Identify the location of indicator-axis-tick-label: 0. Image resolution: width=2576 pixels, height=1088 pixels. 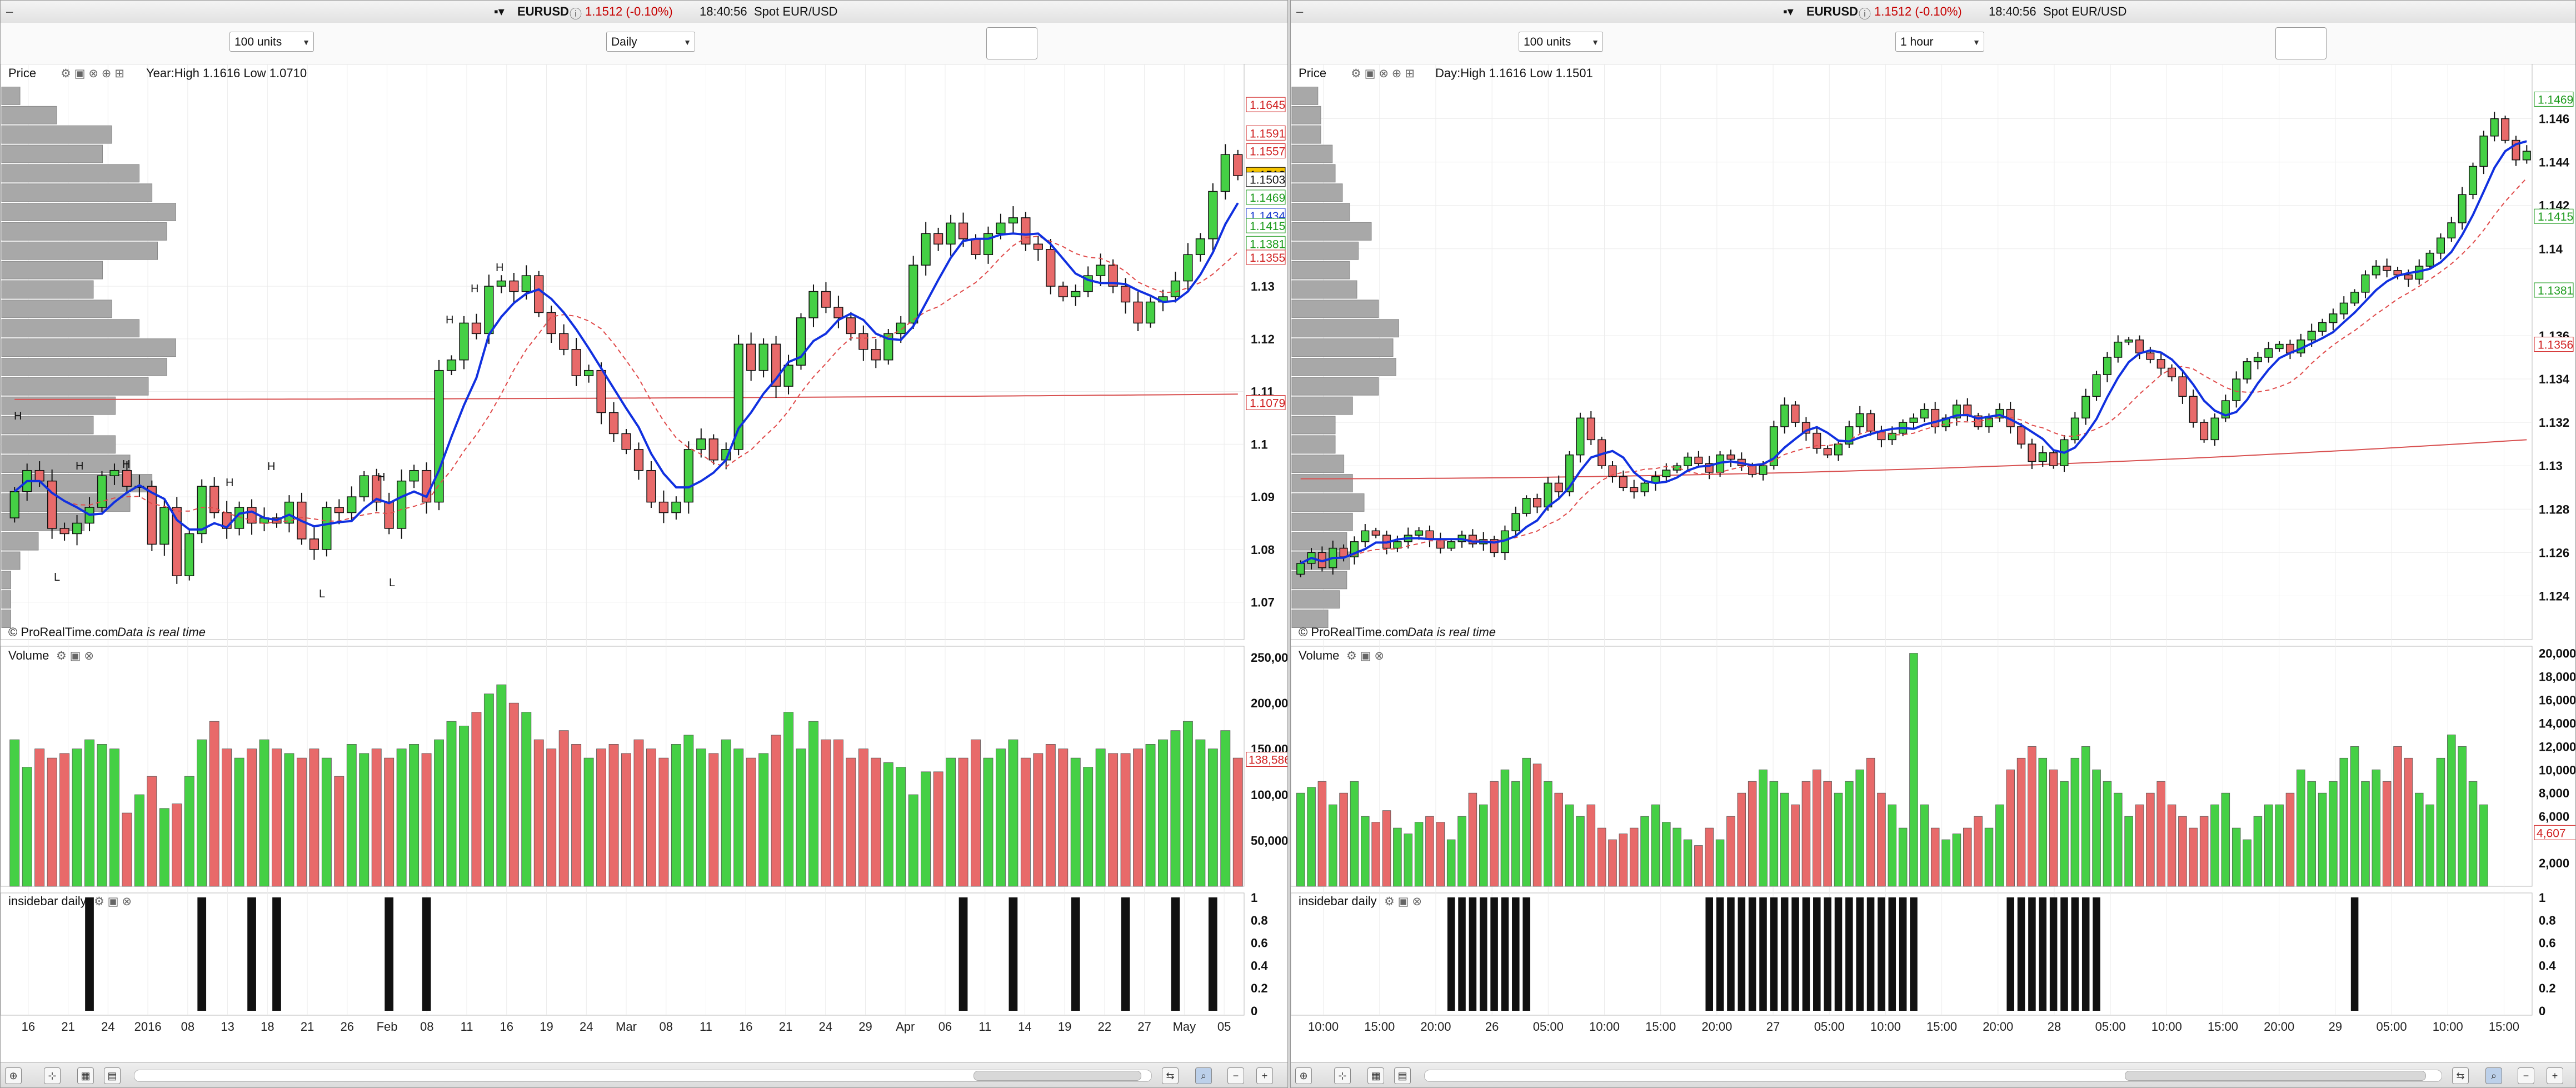
(1254, 1011).